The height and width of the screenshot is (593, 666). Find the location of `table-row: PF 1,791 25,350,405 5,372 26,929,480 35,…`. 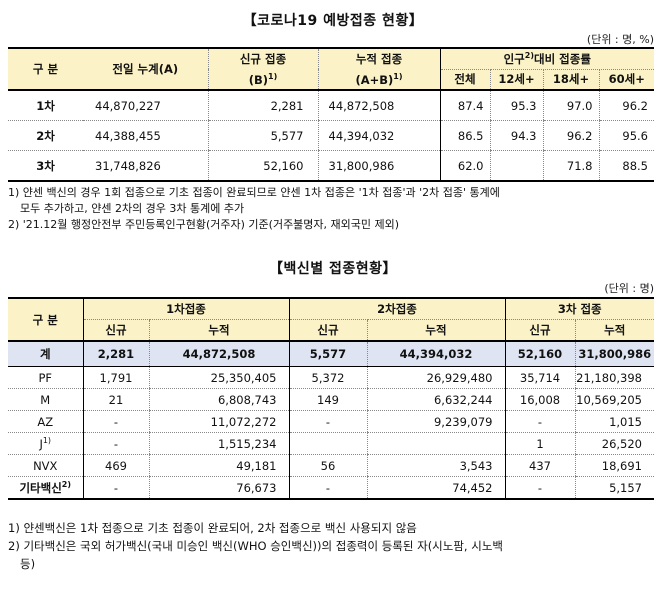

table-row: PF 1,791 25,350,405 5,372 26,929,480 35,… is located at coordinates (331, 377).